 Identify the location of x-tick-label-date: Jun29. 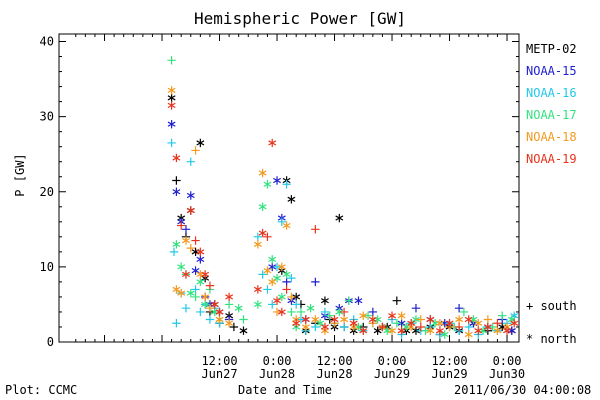
(392, 374).